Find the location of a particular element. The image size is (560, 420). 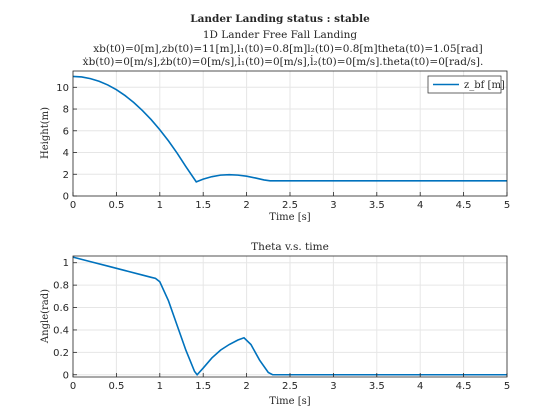

height-y-tick-label: 4 is located at coordinates (66, 153).